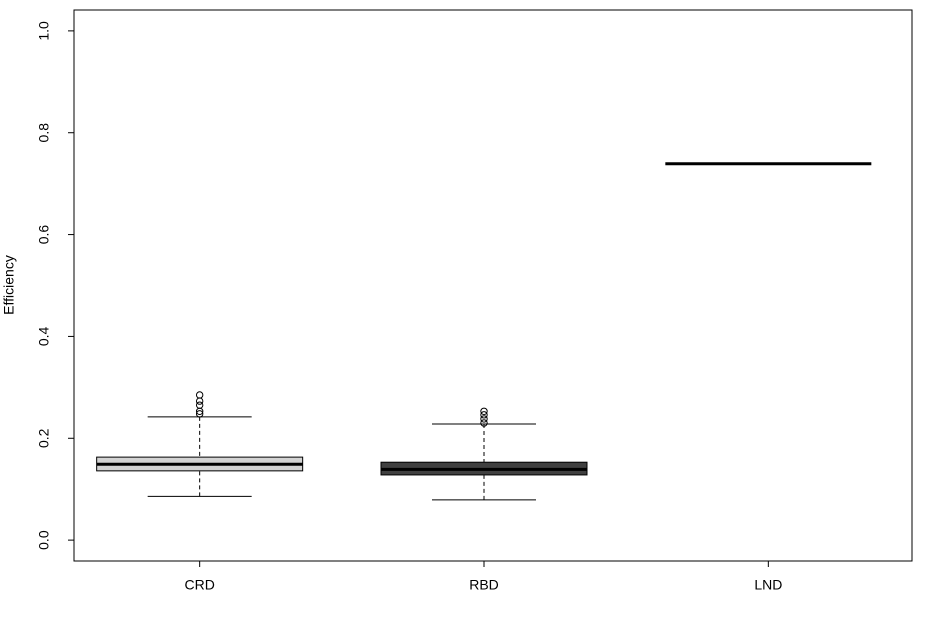 This screenshot has height=623, width=926. What do you see at coordinates (199, 585) in the screenshot?
I see `x-tick-label: CRD` at bounding box center [199, 585].